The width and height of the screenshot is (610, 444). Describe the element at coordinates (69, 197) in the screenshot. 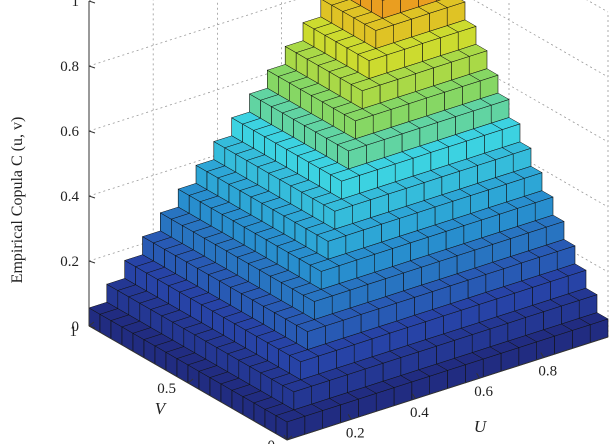

I see `z-tick-label: 0.4` at that location.